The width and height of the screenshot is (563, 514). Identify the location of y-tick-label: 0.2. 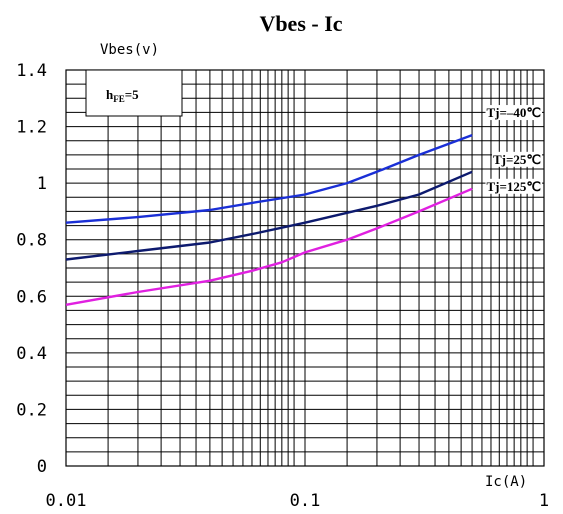
(31, 410).